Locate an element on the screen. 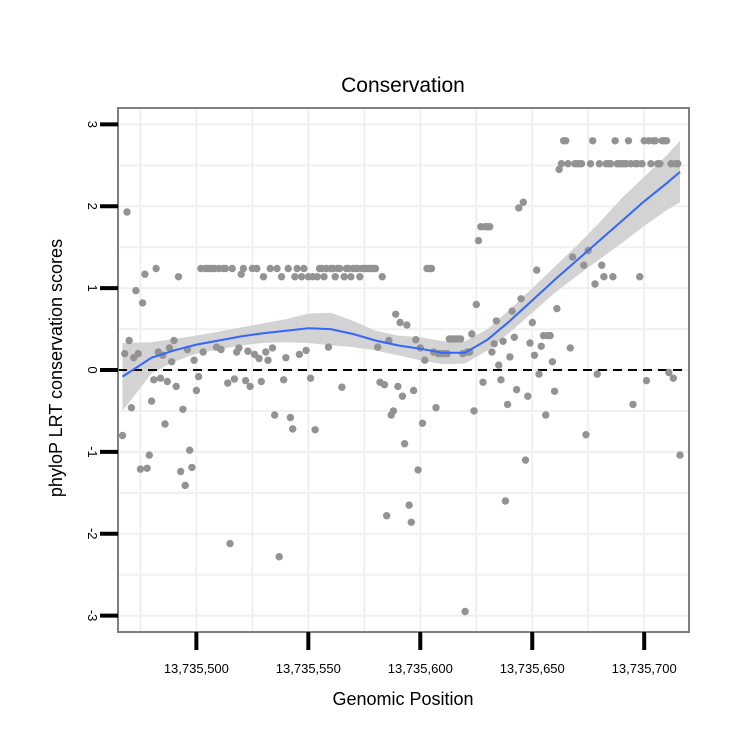 This screenshot has height=750, width=750. y-tick-label: -2 is located at coordinates (92, 534).